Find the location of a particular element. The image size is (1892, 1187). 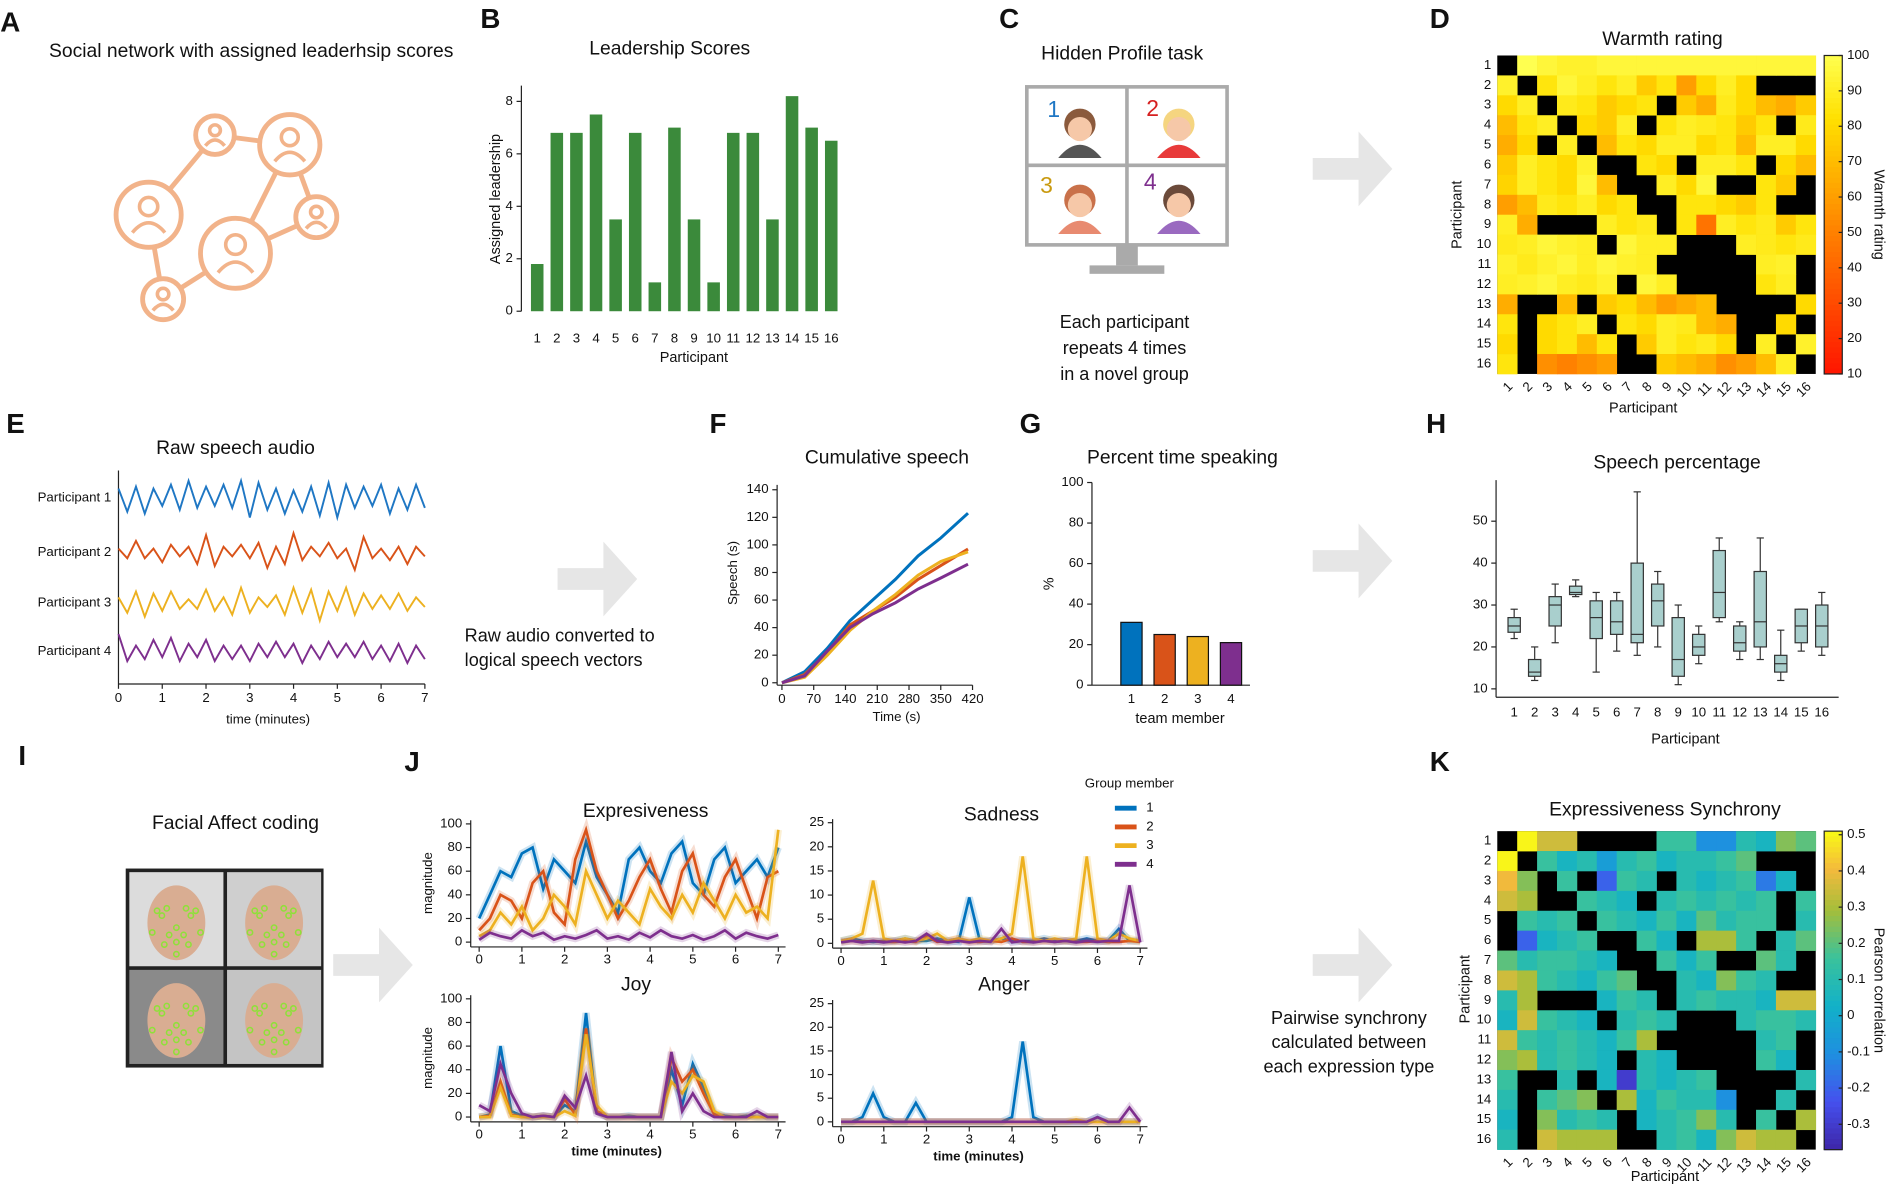

colorbar-tick-label: 60 is located at coordinates (1854, 196).